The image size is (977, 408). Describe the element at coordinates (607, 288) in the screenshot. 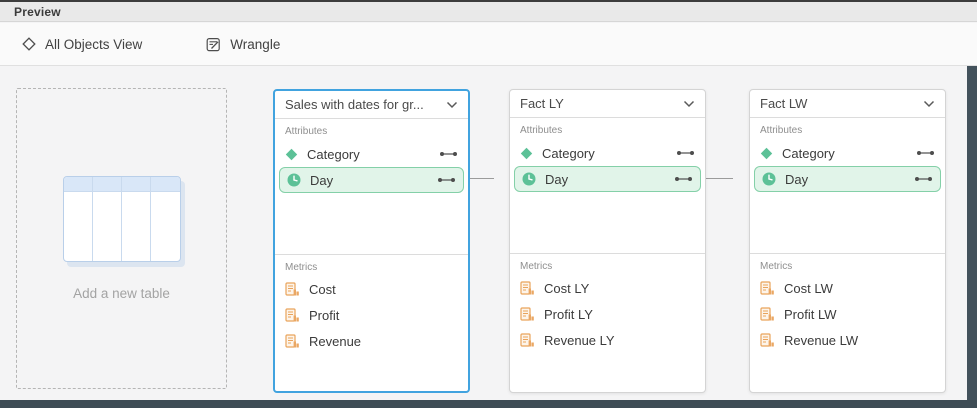

I see `metric-row: Cost LY` at that location.